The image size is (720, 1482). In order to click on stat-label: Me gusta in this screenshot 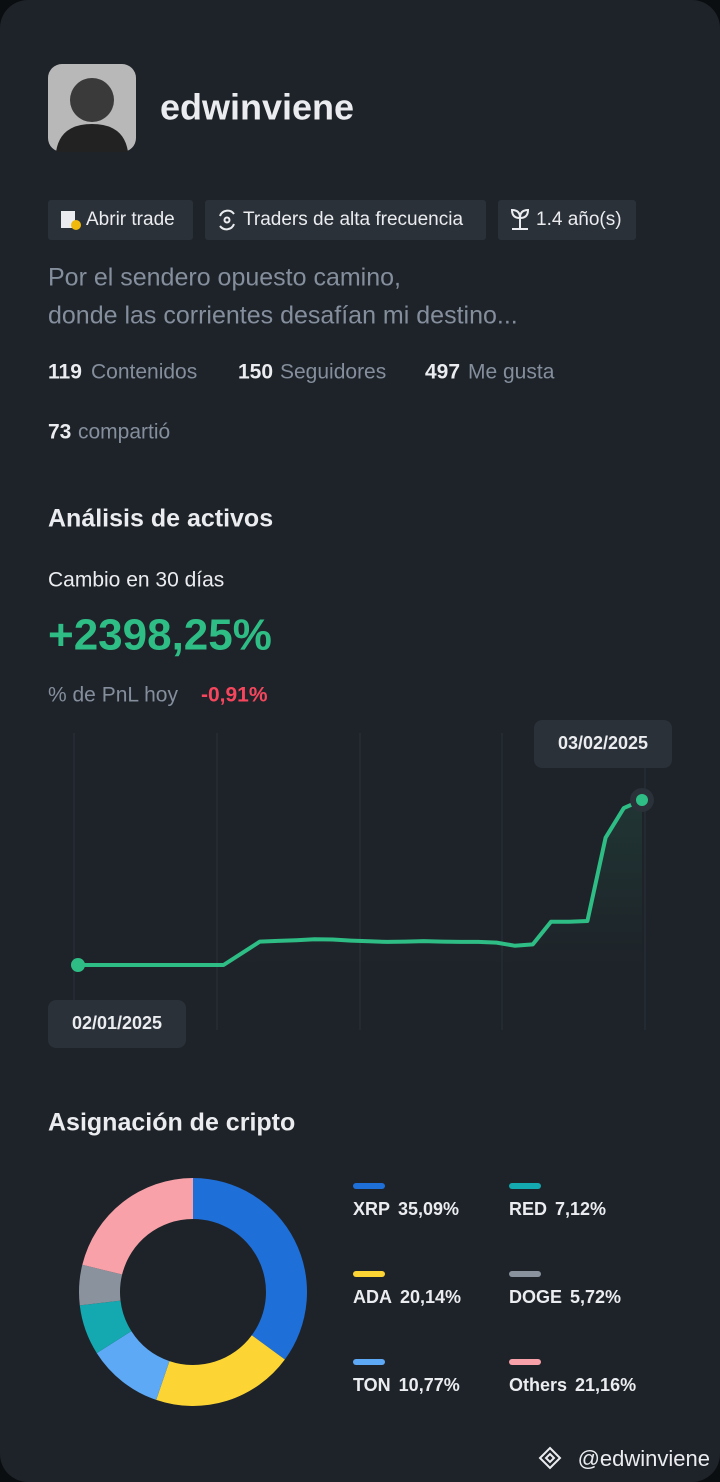, I will do `click(511, 372)`.